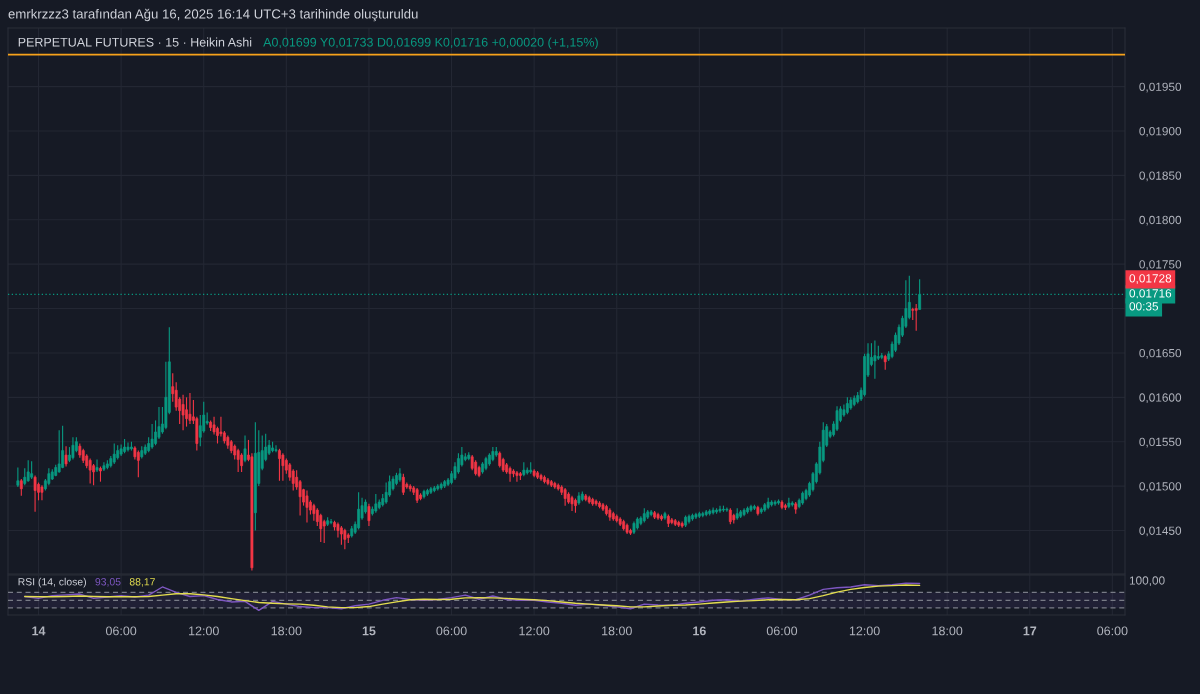  Describe the element at coordinates (1160, 220) in the screenshot. I see `y-tick-label: 0,01800` at that location.